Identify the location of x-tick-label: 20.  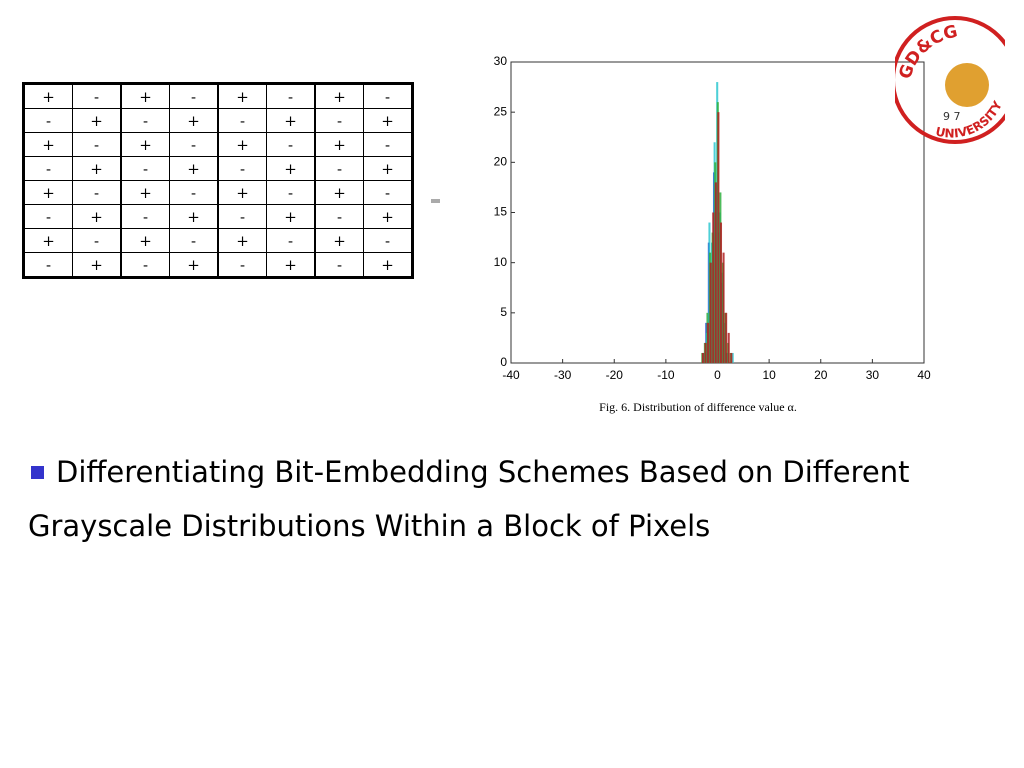
(821, 375).